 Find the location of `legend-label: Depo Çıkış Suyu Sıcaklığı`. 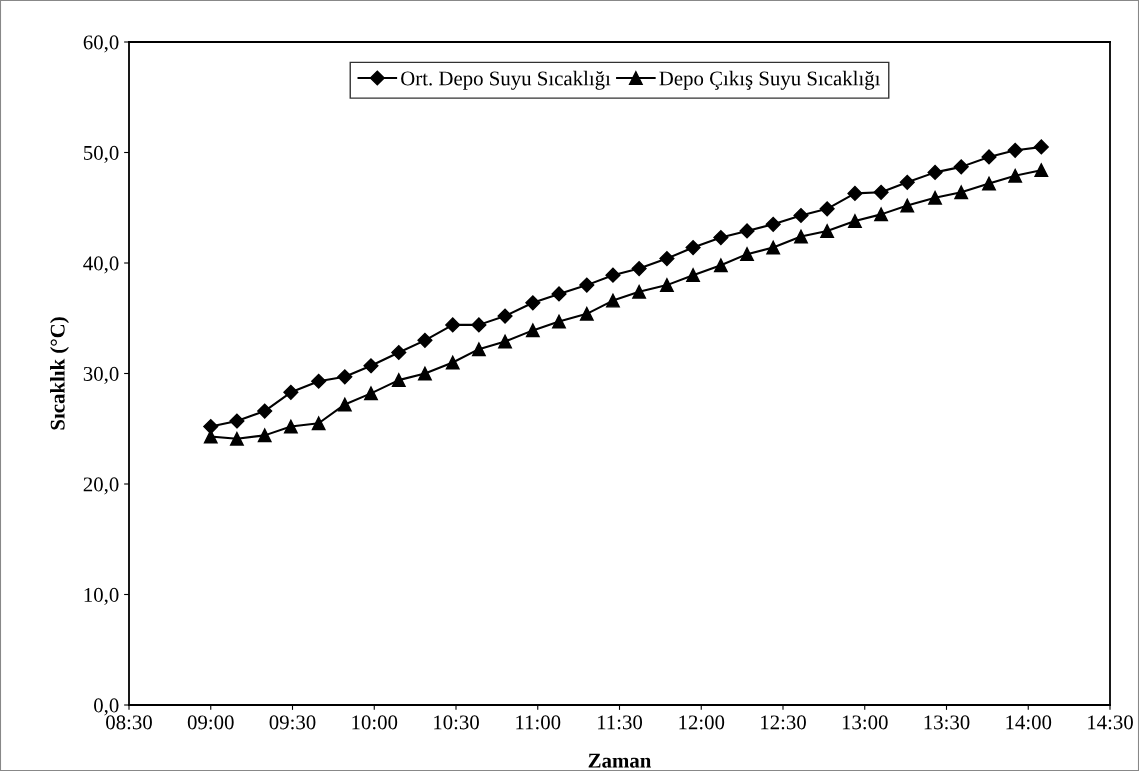

legend-label: Depo Çıkış Suyu Sıcaklığı is located at coordinates (770, 80).